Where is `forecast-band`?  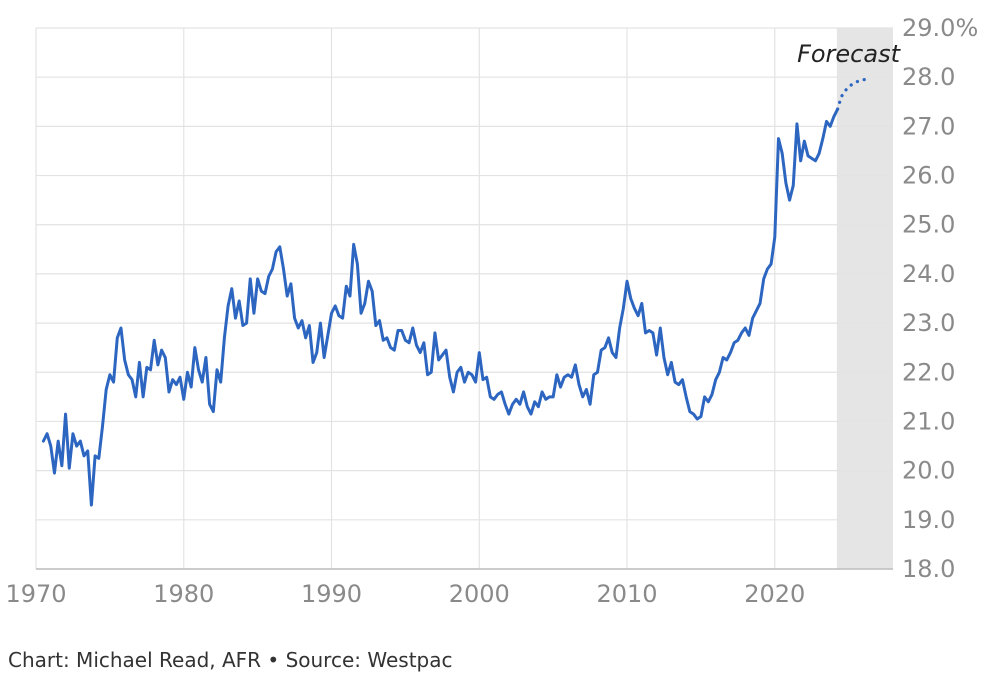
forecast-band is located at coordinates (864, 298).